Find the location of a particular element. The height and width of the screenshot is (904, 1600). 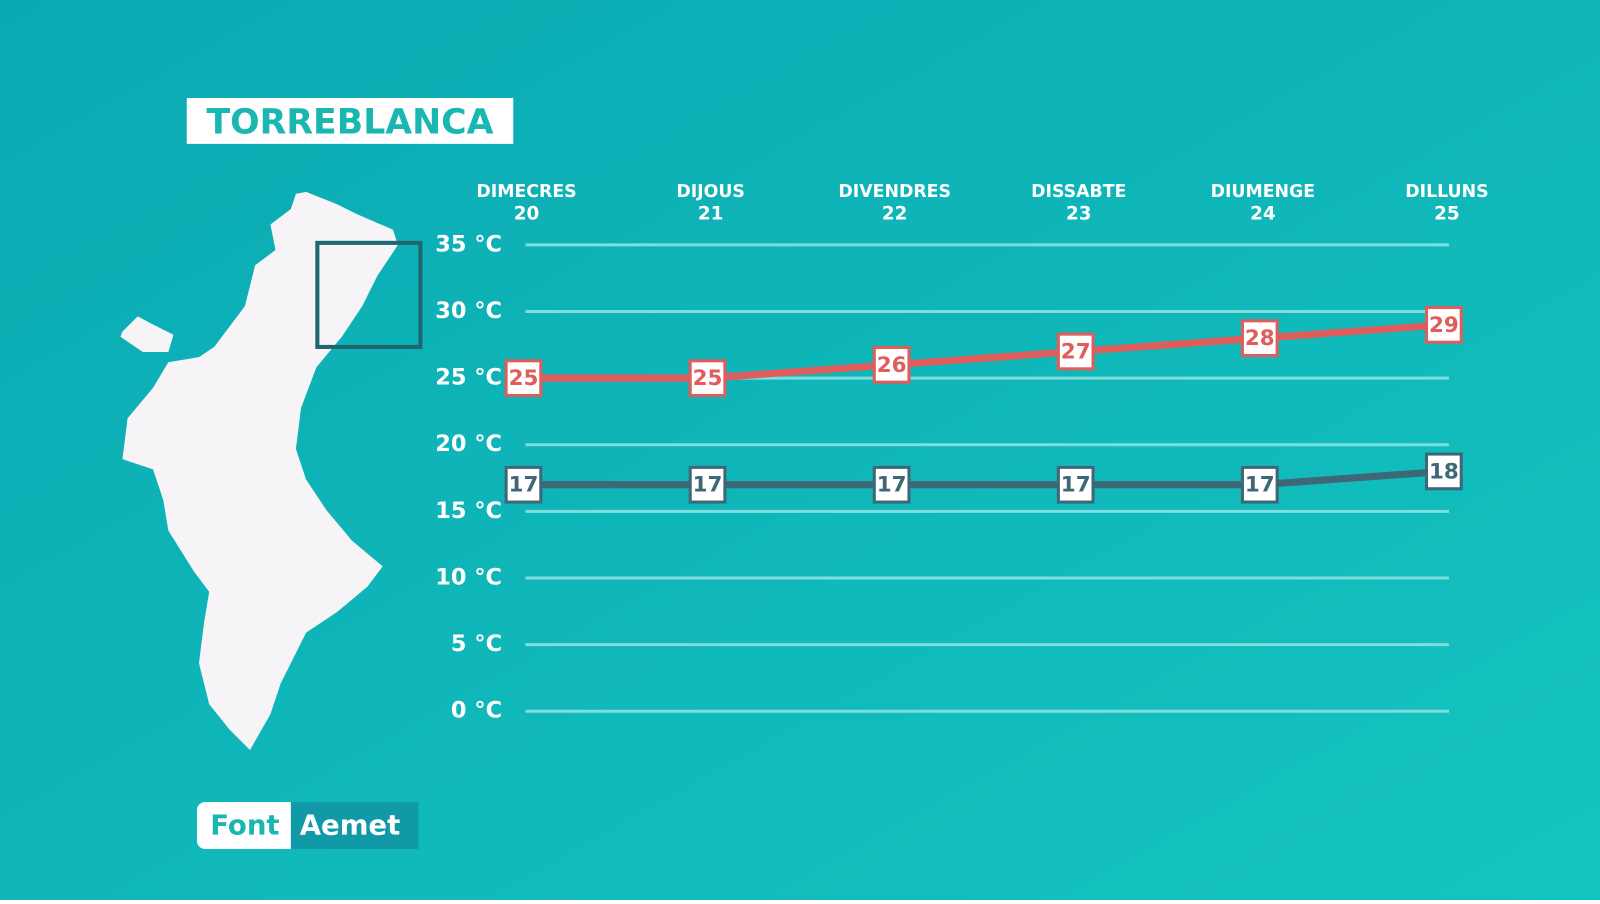

y-tick-label: 25 °C is located at coordinates (468, 378).